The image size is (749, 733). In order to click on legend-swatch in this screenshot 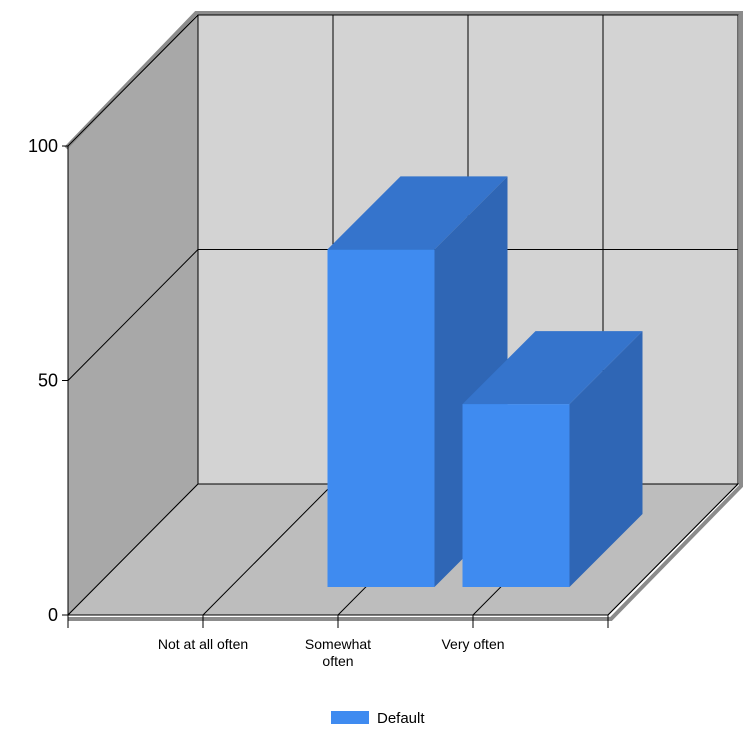, I will do `click(350, 717)`.